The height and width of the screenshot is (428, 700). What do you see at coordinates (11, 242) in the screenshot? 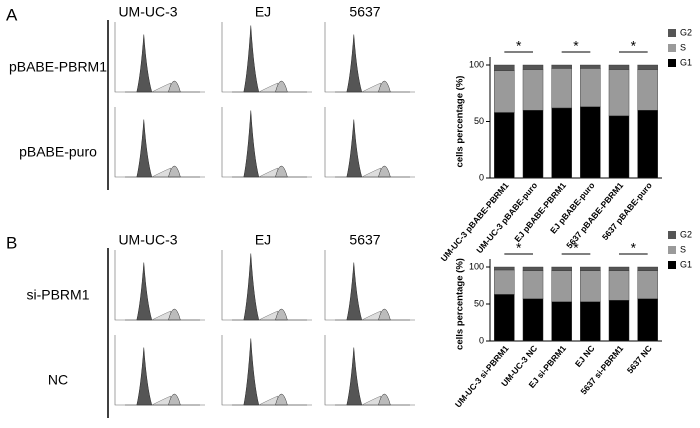
I see `panel-label: B` at bounding box center [11, 242].